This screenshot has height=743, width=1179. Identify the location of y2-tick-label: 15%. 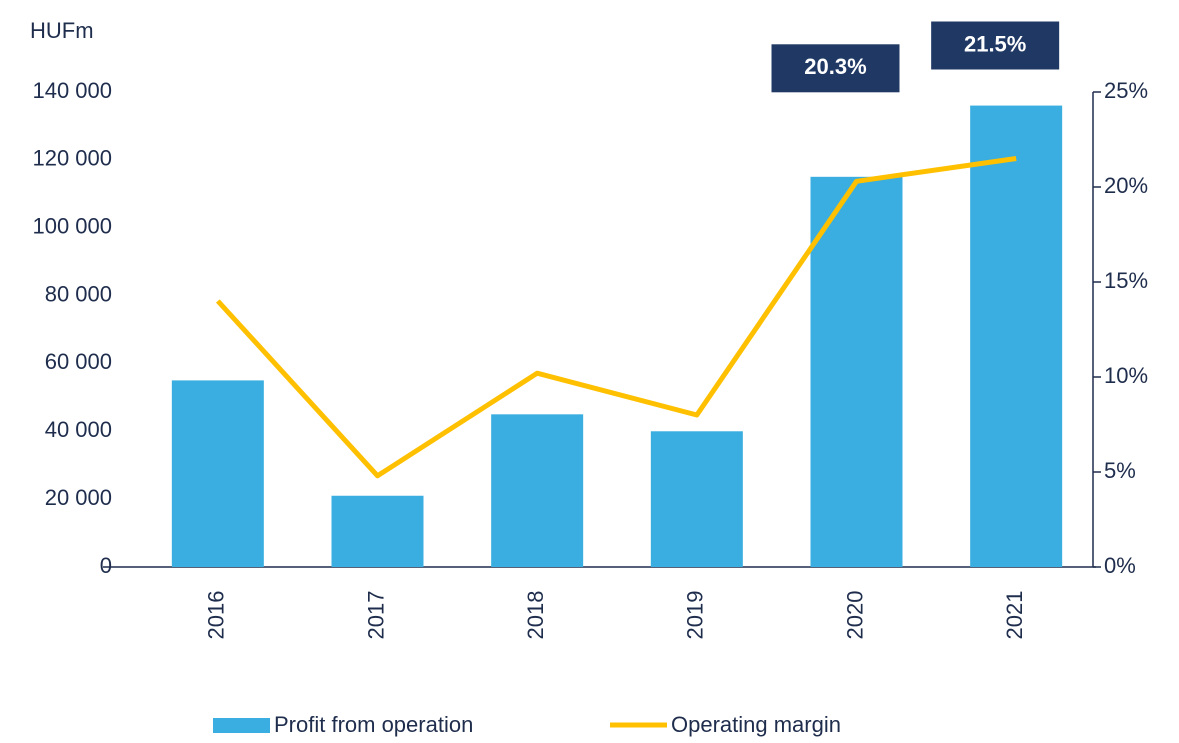
(1126, 280).